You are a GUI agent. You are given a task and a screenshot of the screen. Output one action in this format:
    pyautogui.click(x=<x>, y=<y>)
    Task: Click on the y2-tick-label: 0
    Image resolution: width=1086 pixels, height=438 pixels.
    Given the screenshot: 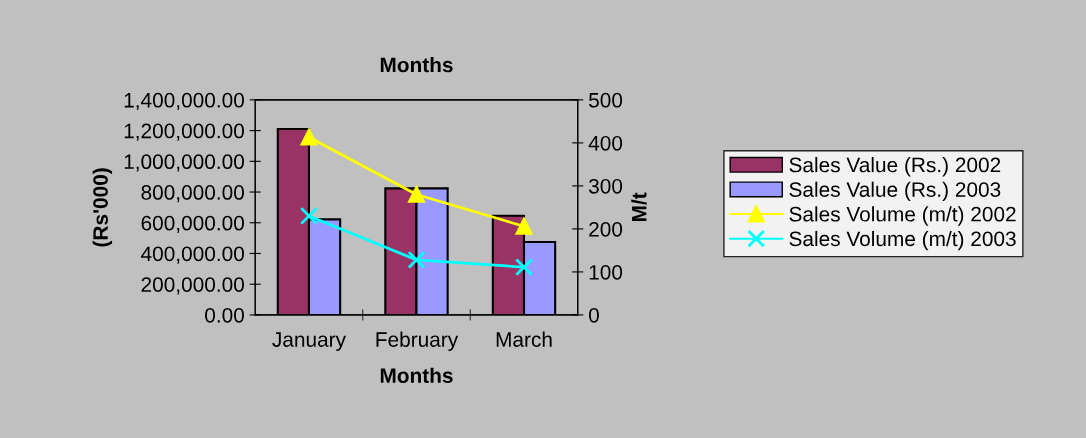 What is the action you would take?
    pyautogui.click(x=593, y=315)
    